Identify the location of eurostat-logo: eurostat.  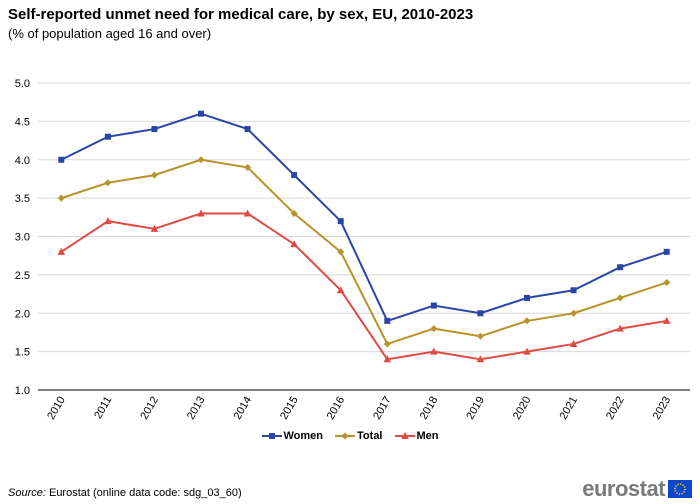
(637, 489).